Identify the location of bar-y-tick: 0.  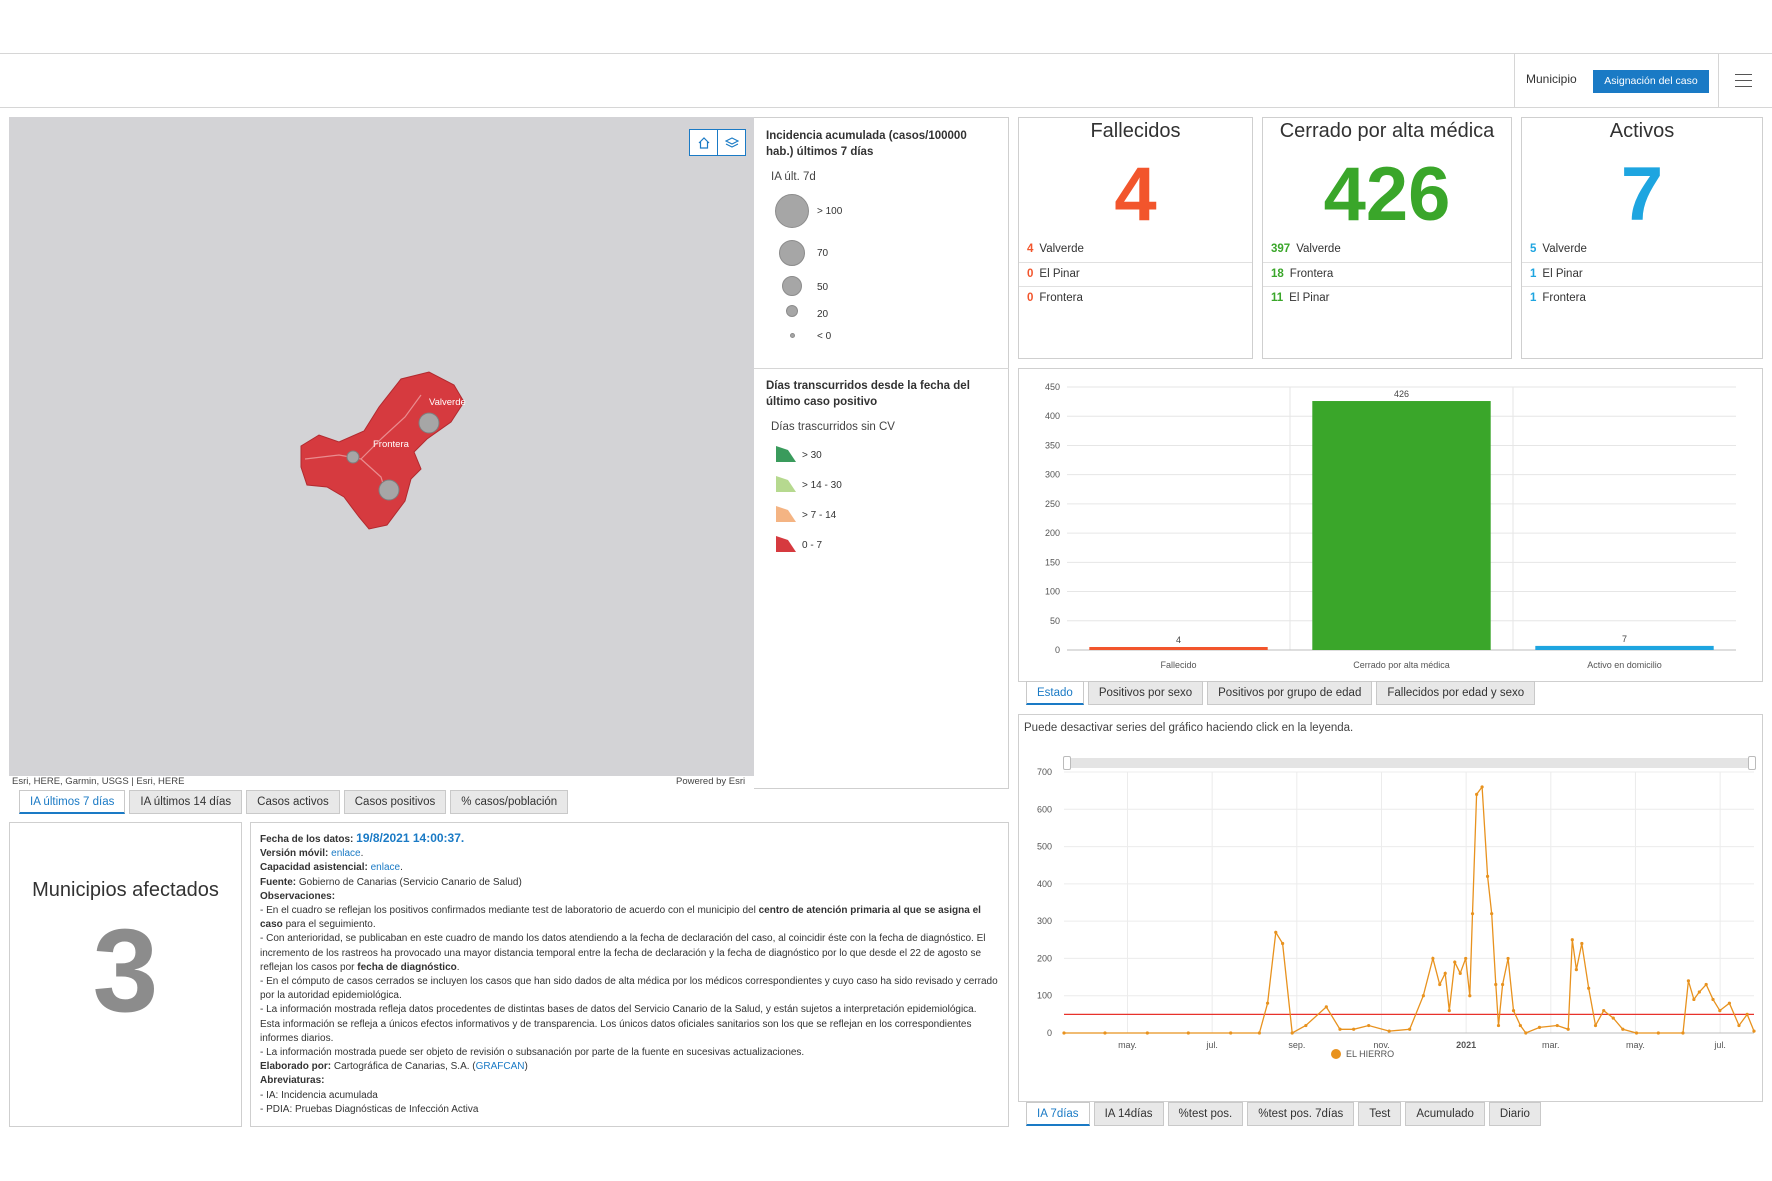
(1057, 650).